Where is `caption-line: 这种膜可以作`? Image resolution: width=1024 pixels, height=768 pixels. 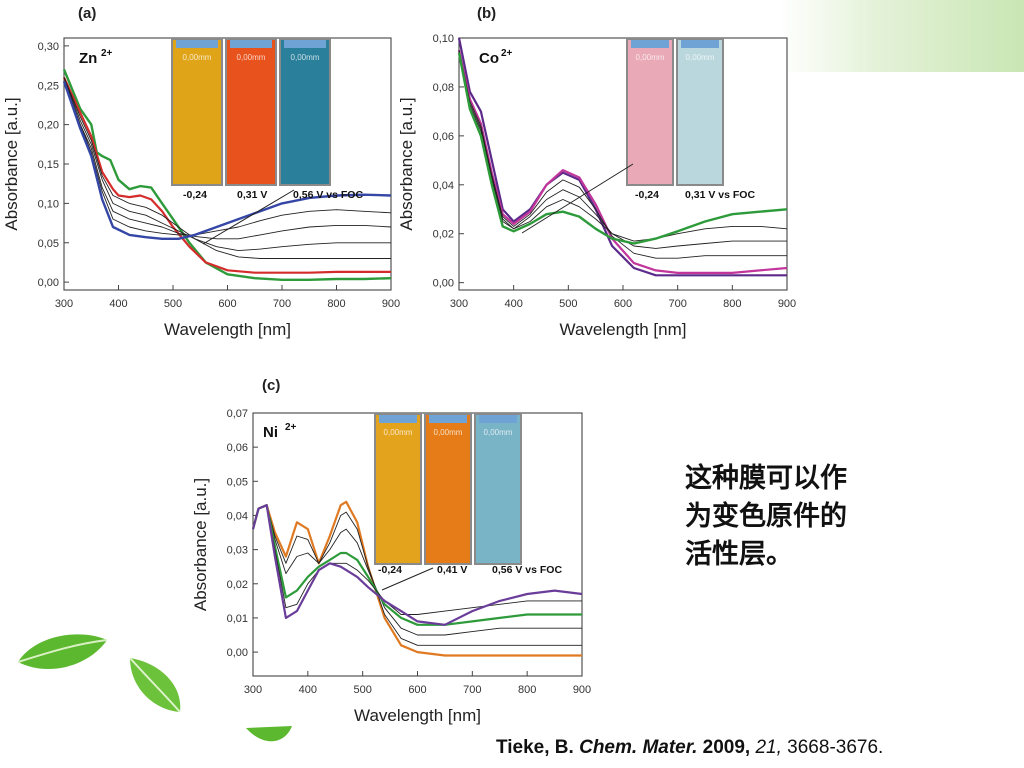 caption-line: 这种膜可以作 is located at coordinates (766, 478).